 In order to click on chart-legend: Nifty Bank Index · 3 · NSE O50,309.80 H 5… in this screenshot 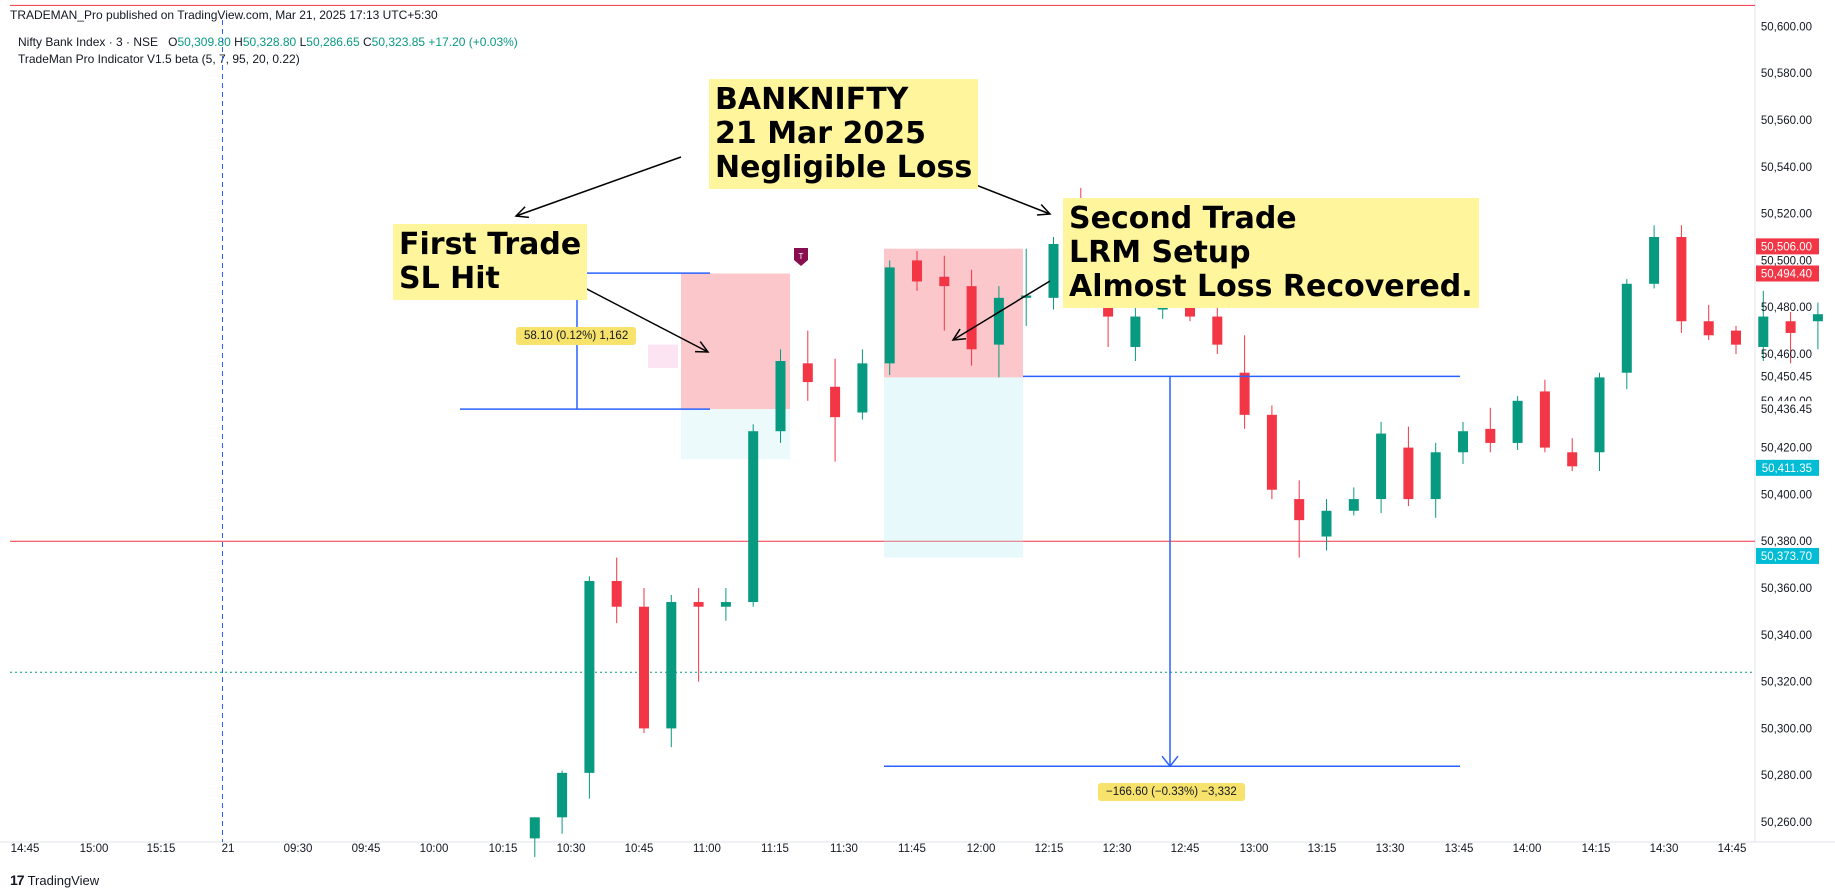, I will do `click(268, 51)`.